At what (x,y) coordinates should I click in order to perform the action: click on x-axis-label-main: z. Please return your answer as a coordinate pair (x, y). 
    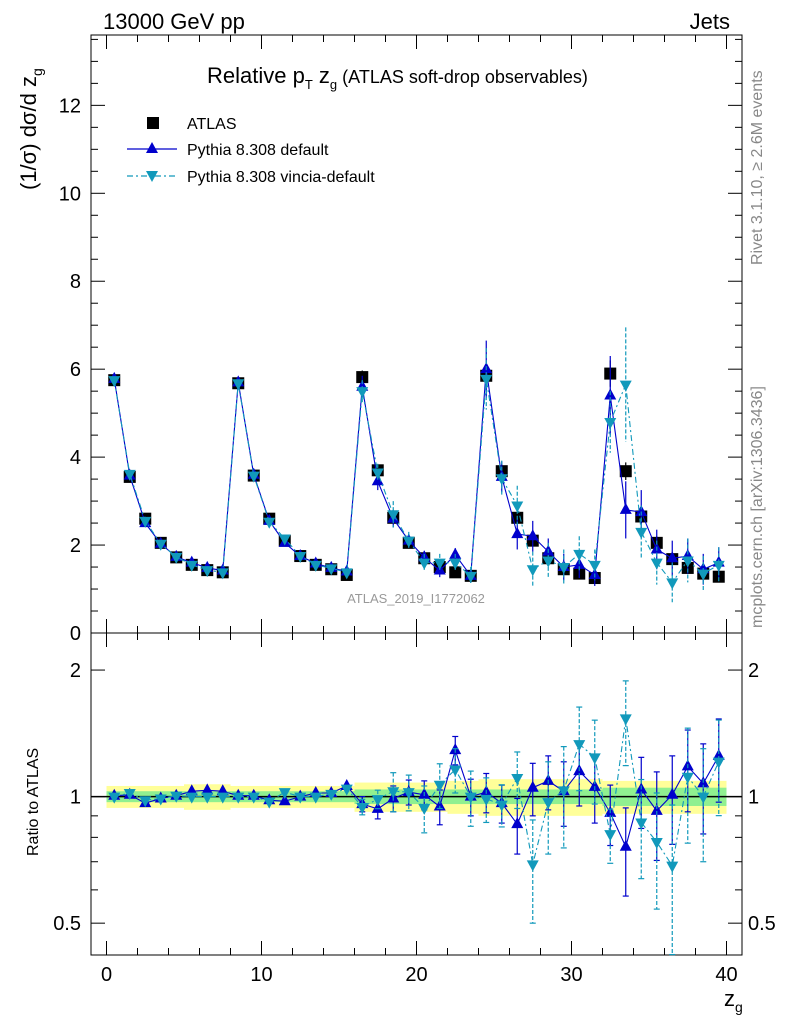
    Looking at the image, I should click on (729, 998).